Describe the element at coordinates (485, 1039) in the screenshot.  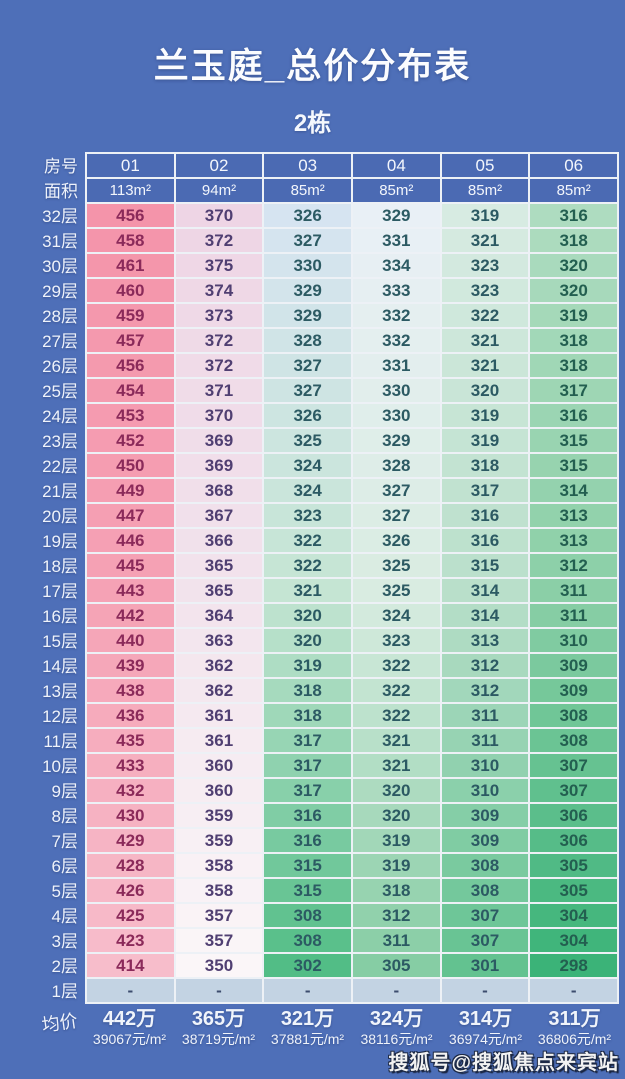
I see `average-unit-price: 36974元/m²` at that location.